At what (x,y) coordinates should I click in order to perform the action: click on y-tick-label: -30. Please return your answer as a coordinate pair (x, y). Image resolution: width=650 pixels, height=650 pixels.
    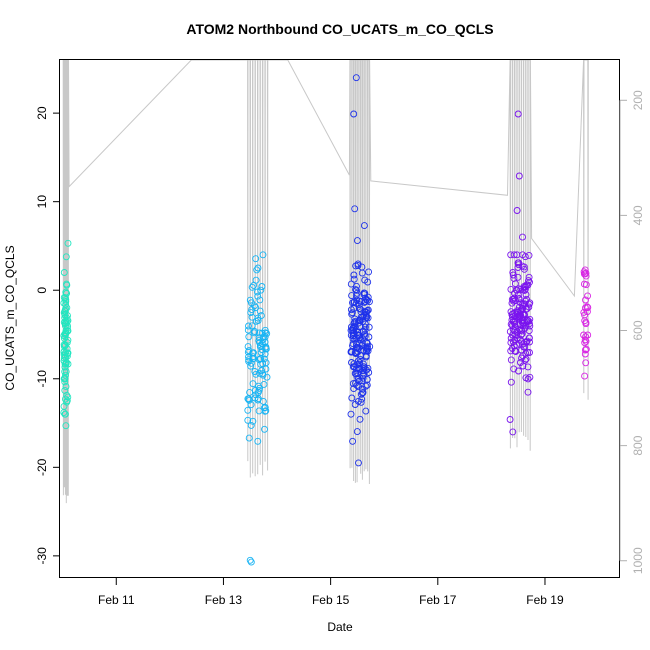
    Looking at the image, I should click on (42, 556).